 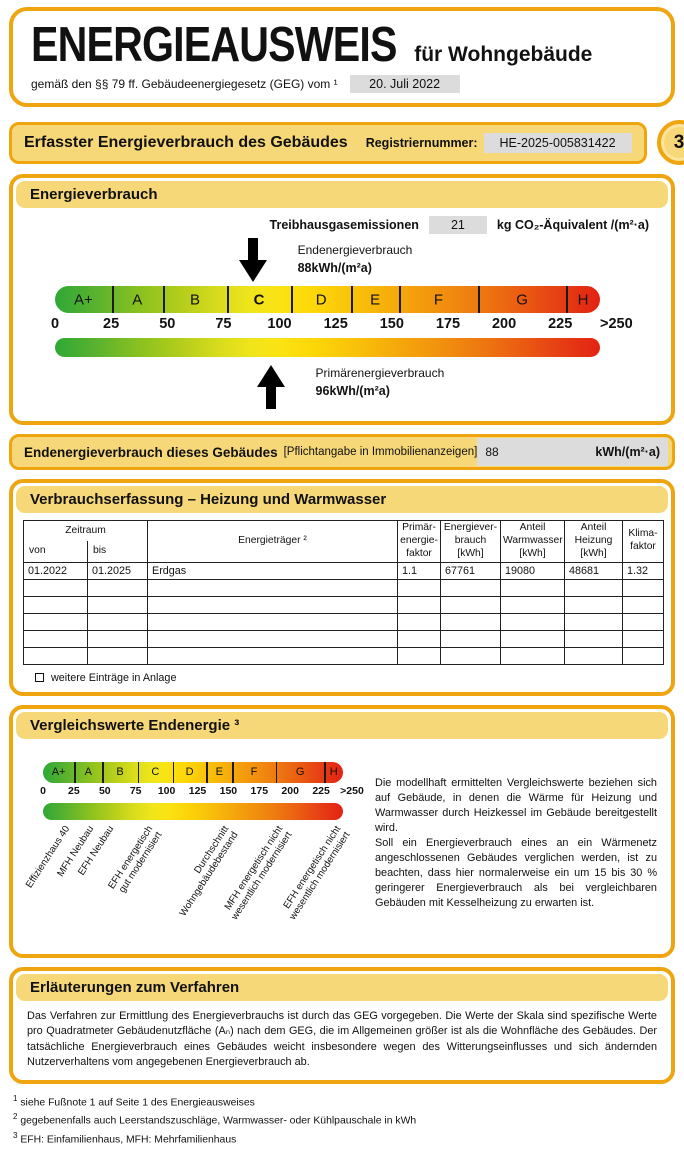 What do you see at coordinates (532, 541) in the screenshot?
I see `col-header-warmwasser: Anteil Warmwasser [kWh]` at bounding box center [532, 541].